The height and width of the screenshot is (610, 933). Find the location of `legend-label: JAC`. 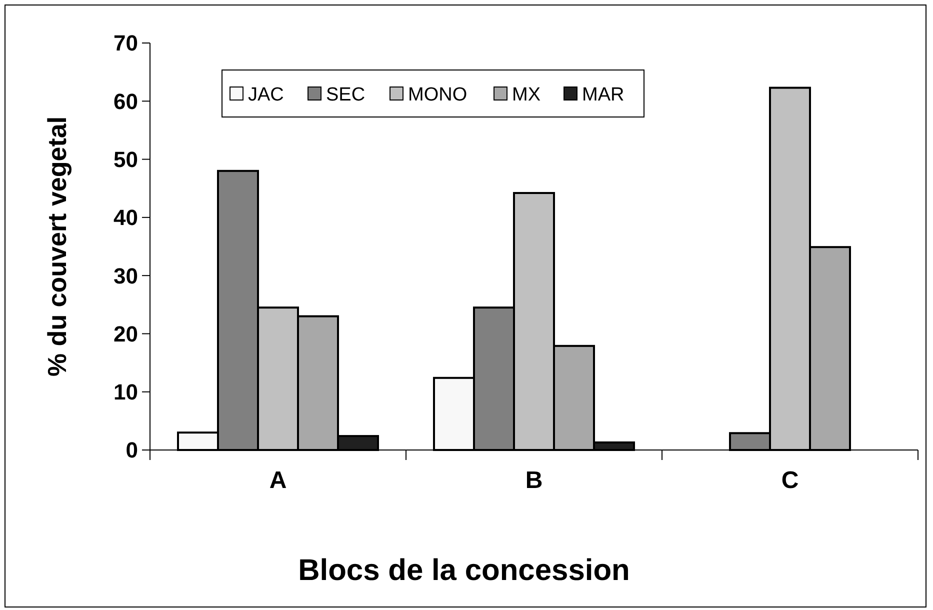

legend-label: JAC is located at coordinates (266, 95).